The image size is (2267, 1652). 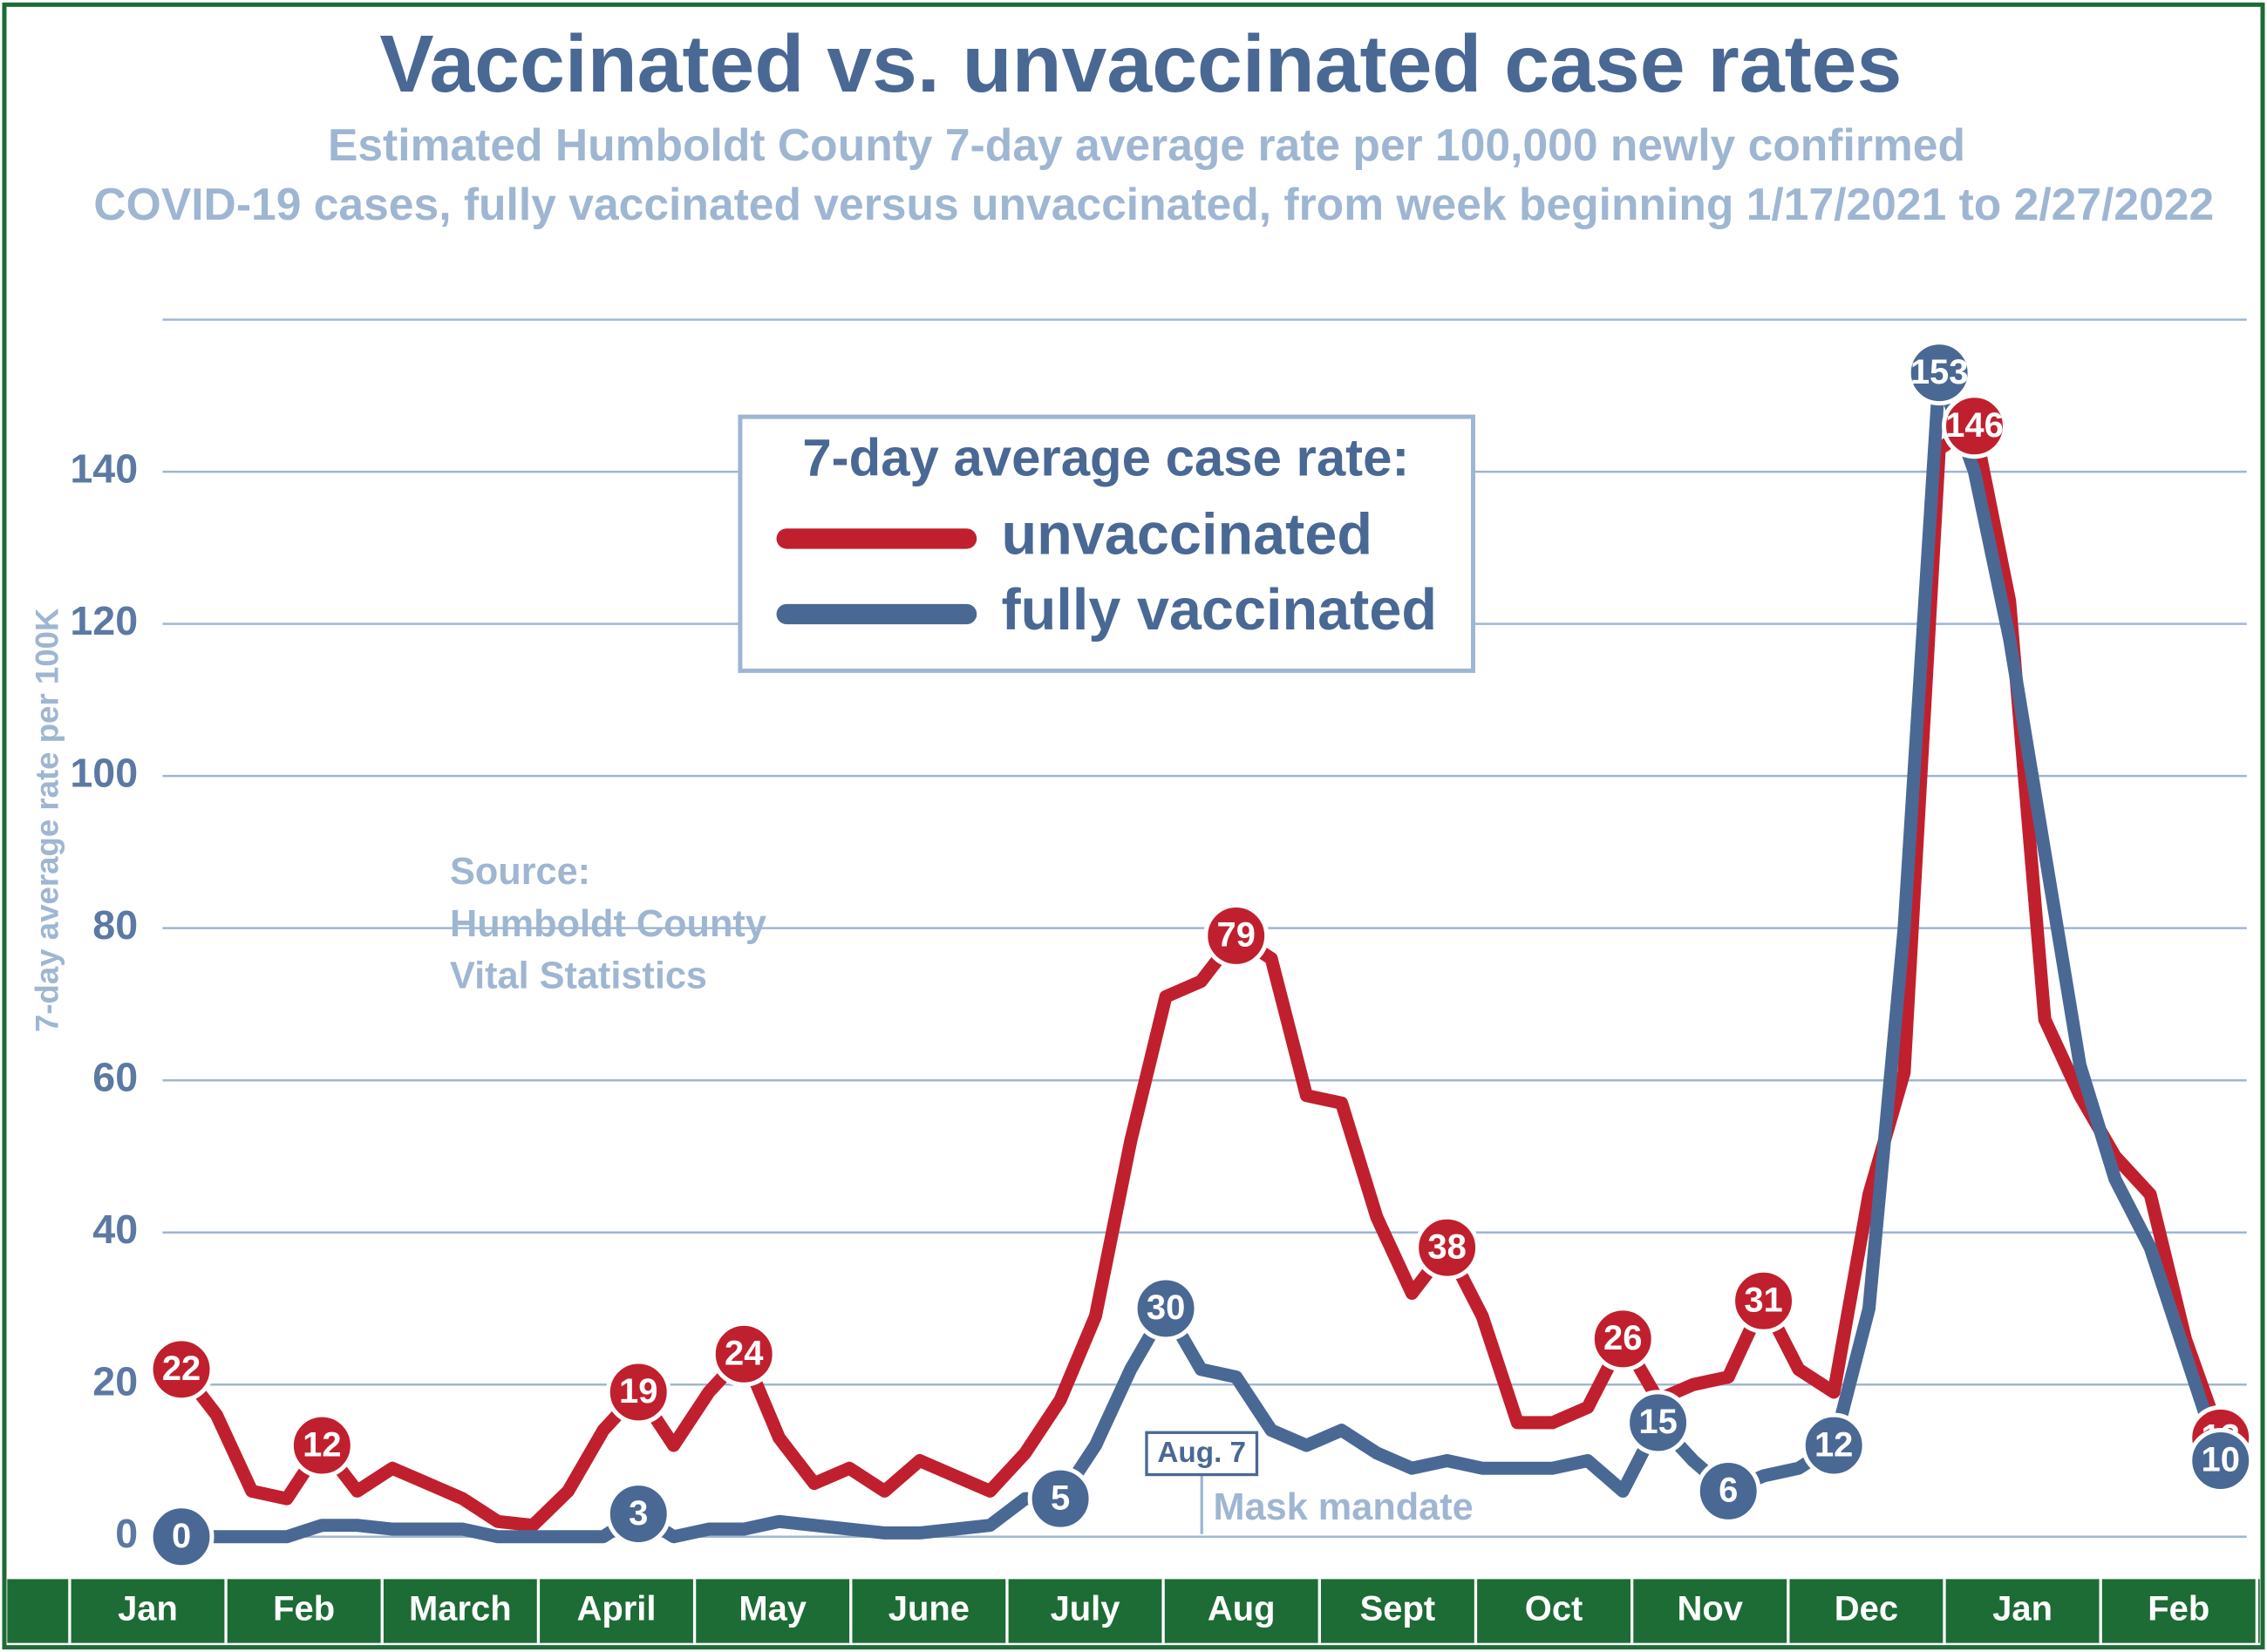 What do you see at coordinates (47, 820) in the screenshot?
I see `y-axis-label: 7-day average rate per 100K` at bounding box center [47, 820].